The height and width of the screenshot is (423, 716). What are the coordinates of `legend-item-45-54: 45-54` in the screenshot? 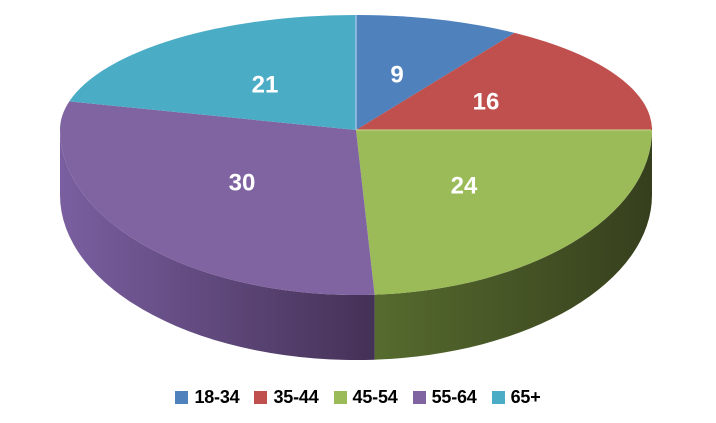 It's located at (365, 397).